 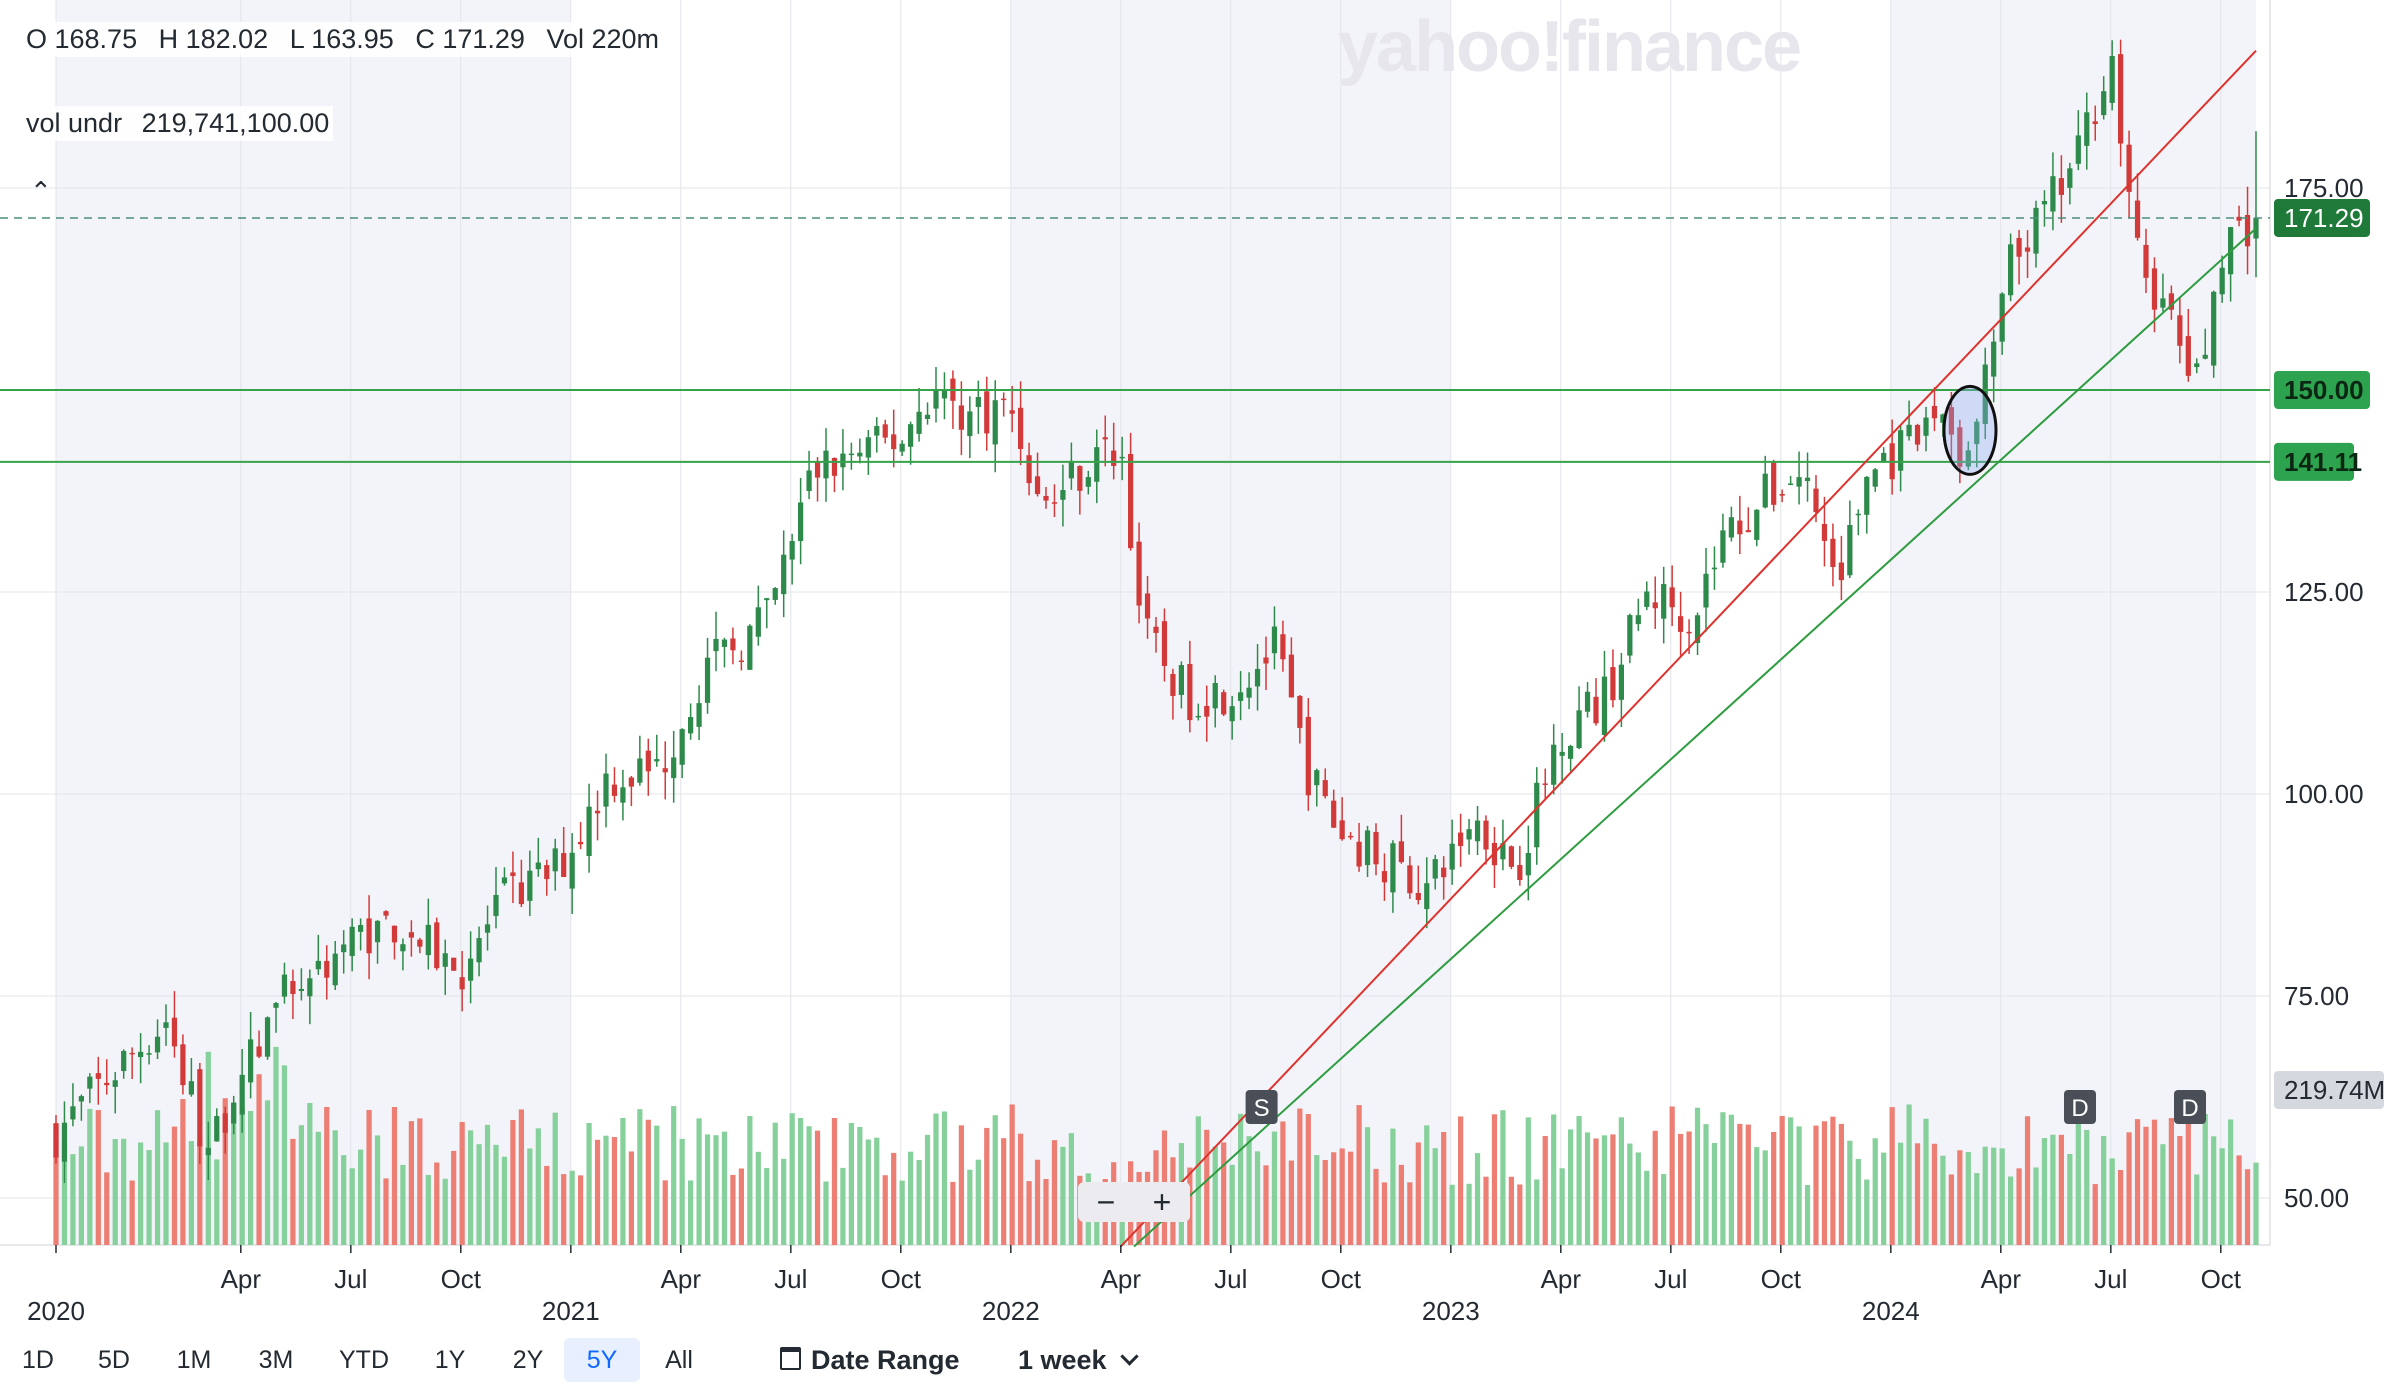 I want to click on range-1d-button: 1D, so click(x=38, y=1360).